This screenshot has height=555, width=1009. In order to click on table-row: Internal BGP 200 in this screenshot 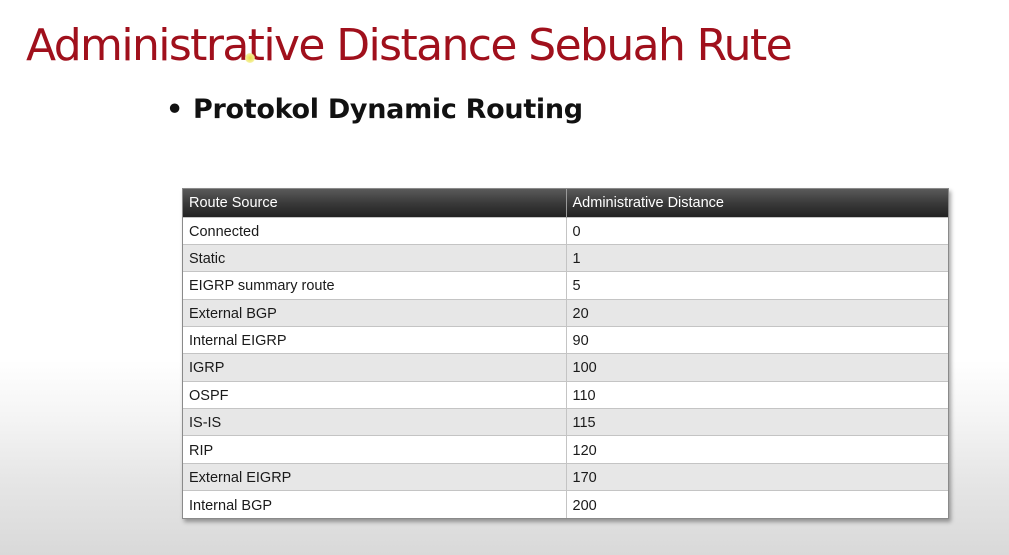, I will do `click(565, 504)`.